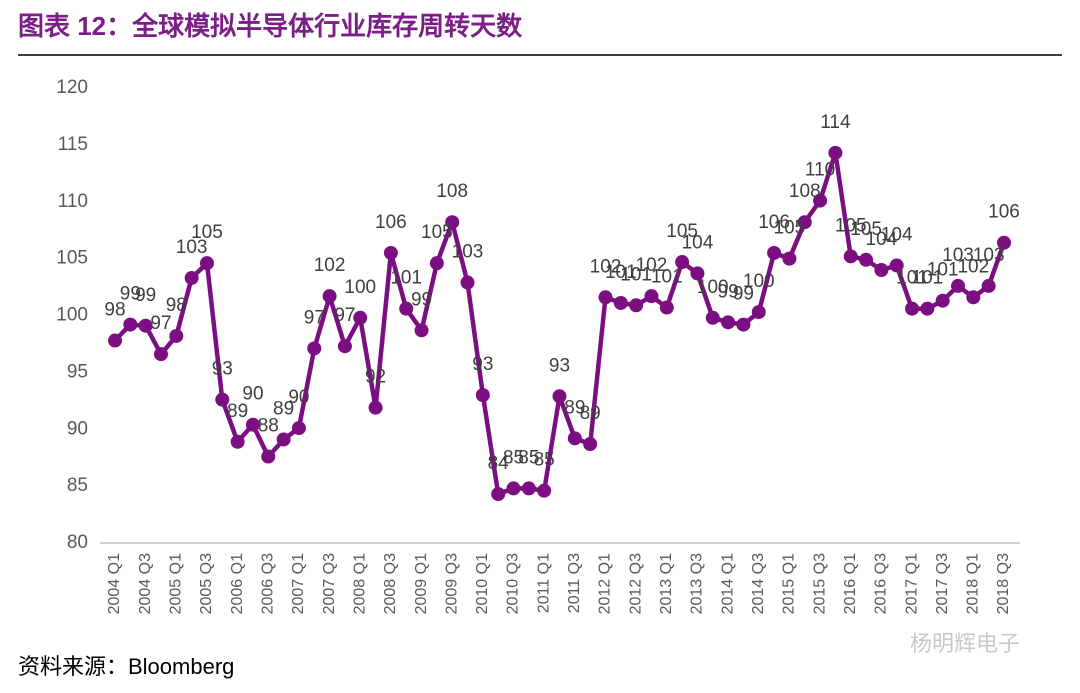  What do you see at coordinates (72, 258) in the screenshot?
I see `y-tick-label: 105` at bounding box center [72, 258].